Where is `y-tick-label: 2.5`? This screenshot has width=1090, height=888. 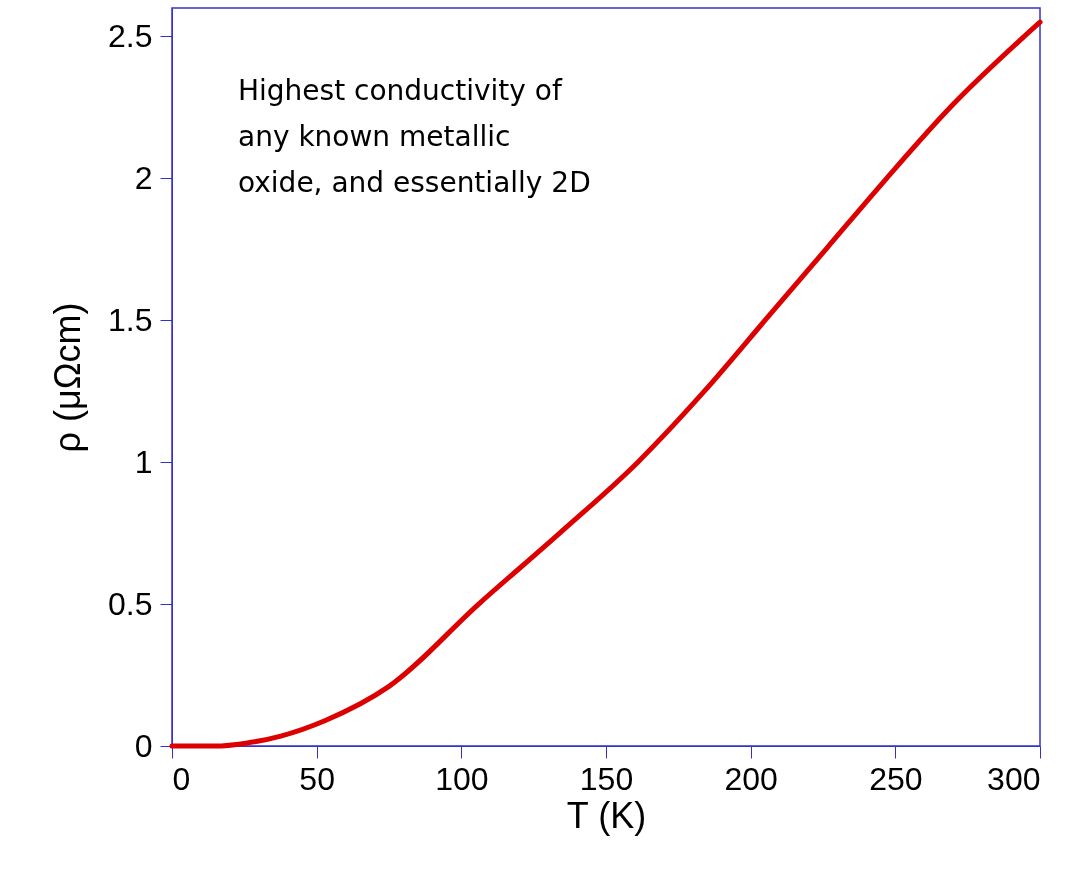 y-tick-label: 2.5 is located at coordinates (130, 35).